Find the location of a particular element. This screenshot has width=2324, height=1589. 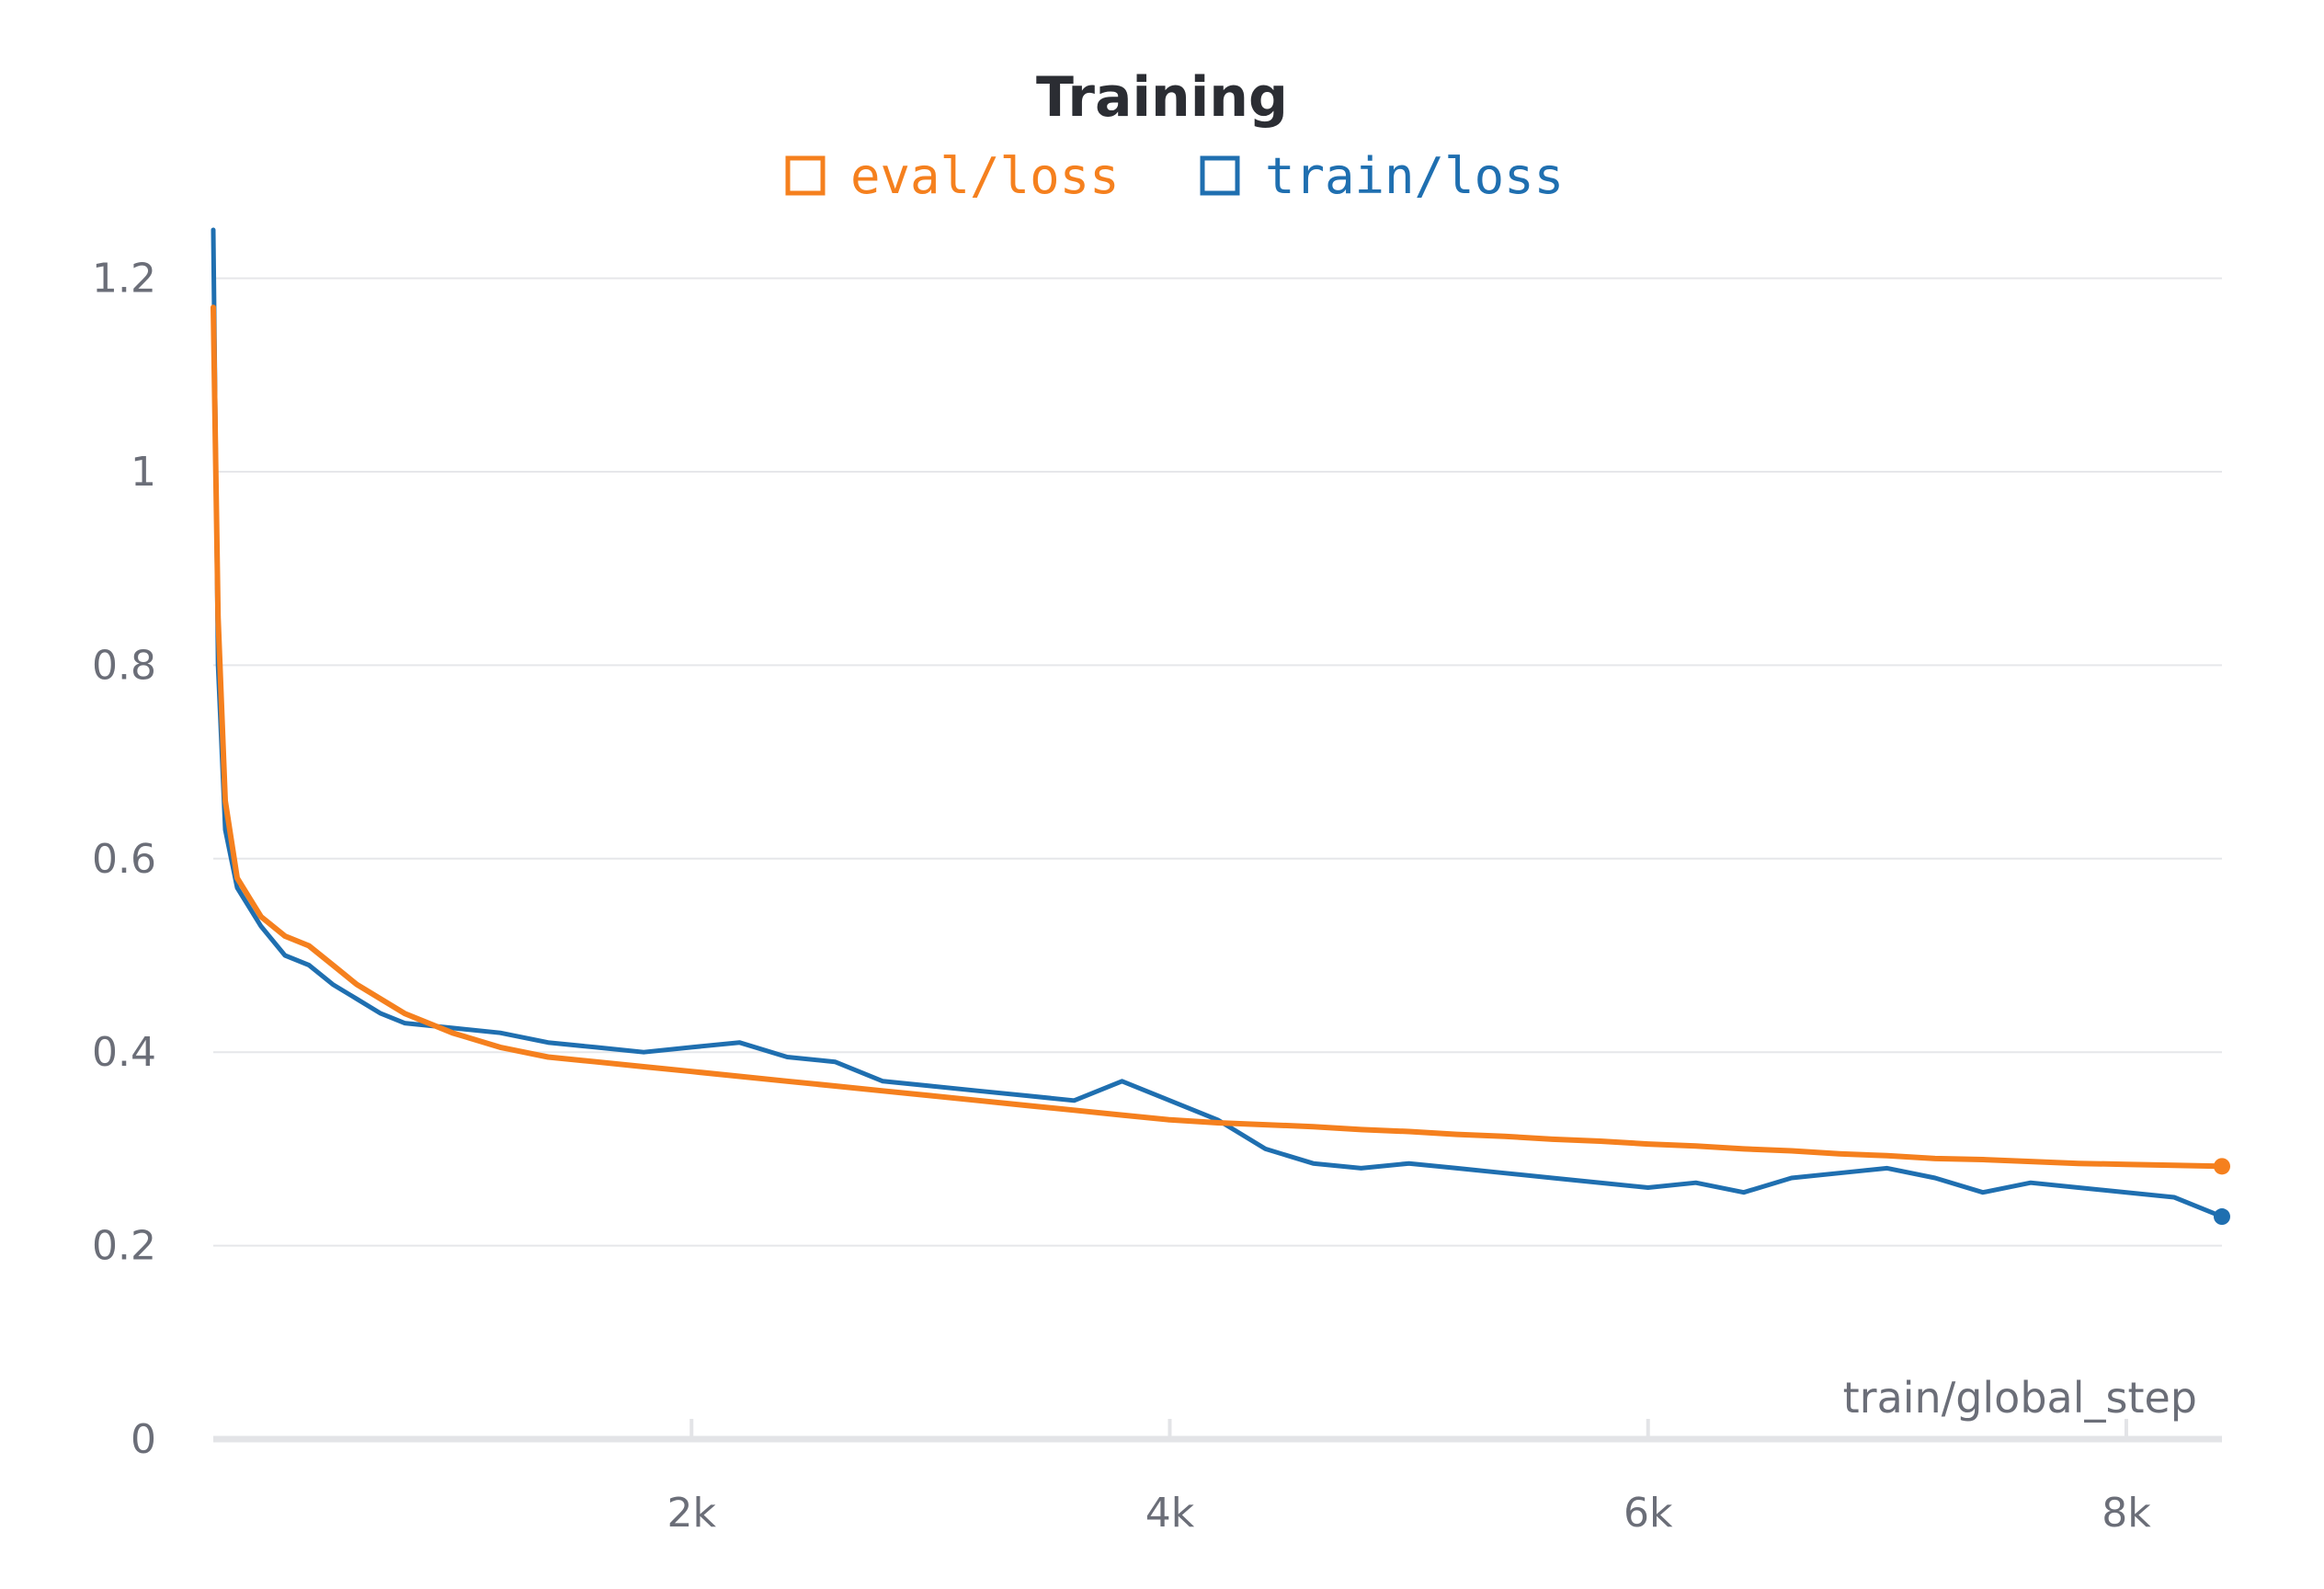

legend-swatch-train-loss is located at coordinates (1220, 176).